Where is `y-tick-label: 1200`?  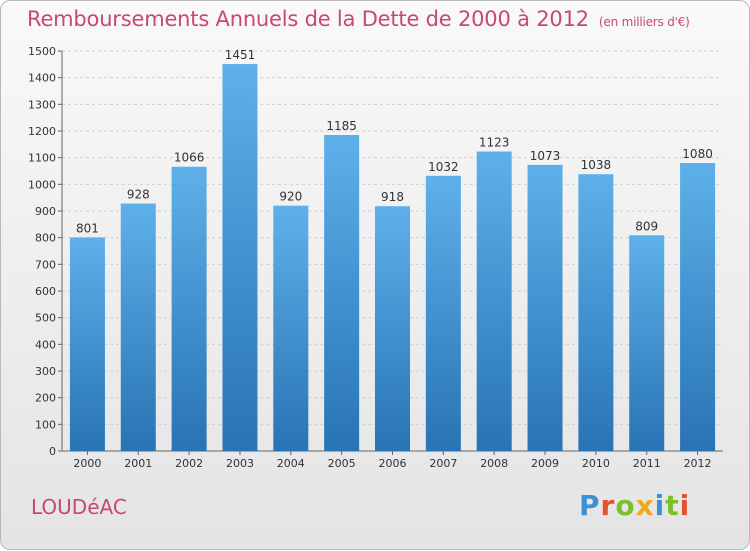
y-tick-label: 1200 is located at coordinates (42, 131).